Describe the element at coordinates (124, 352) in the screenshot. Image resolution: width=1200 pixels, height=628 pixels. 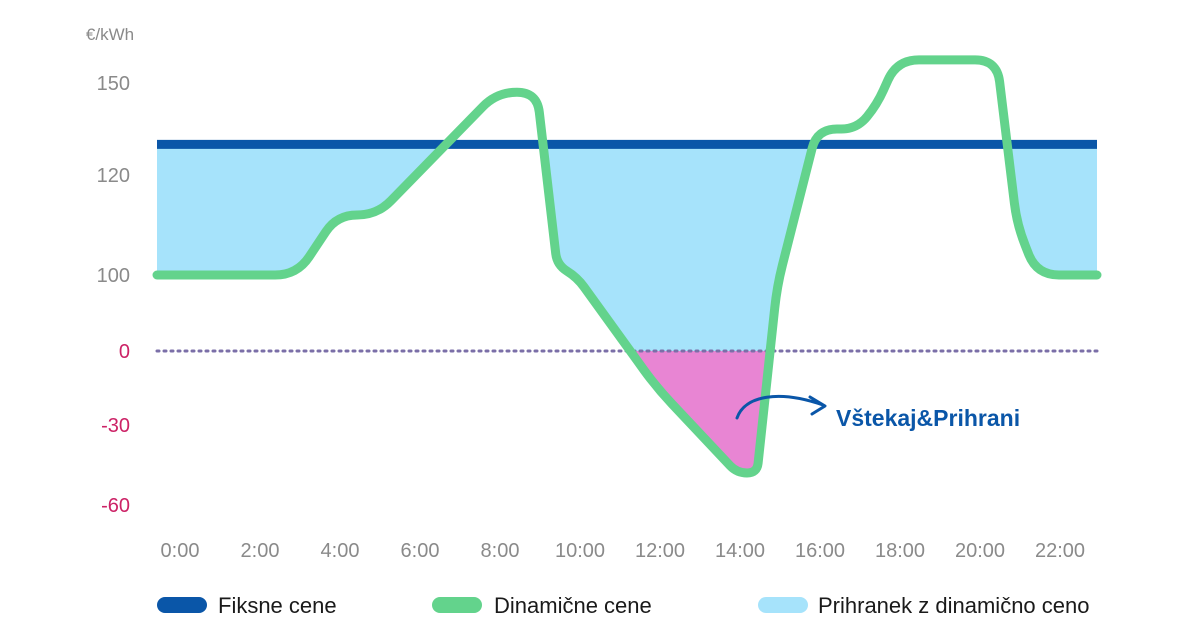
I see `y-tick-label: 0` at that location.